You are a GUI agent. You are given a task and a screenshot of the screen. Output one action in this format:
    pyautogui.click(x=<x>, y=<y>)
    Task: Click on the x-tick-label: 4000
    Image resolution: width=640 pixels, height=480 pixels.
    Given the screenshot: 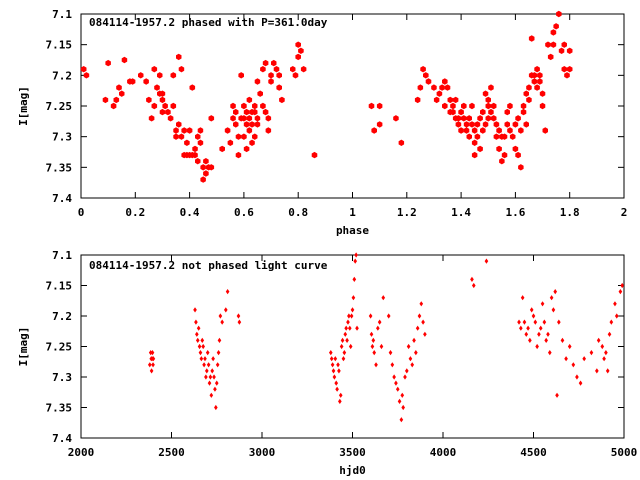 What is the action you would take?
    pyautogui.click(x=443, y=452)
    